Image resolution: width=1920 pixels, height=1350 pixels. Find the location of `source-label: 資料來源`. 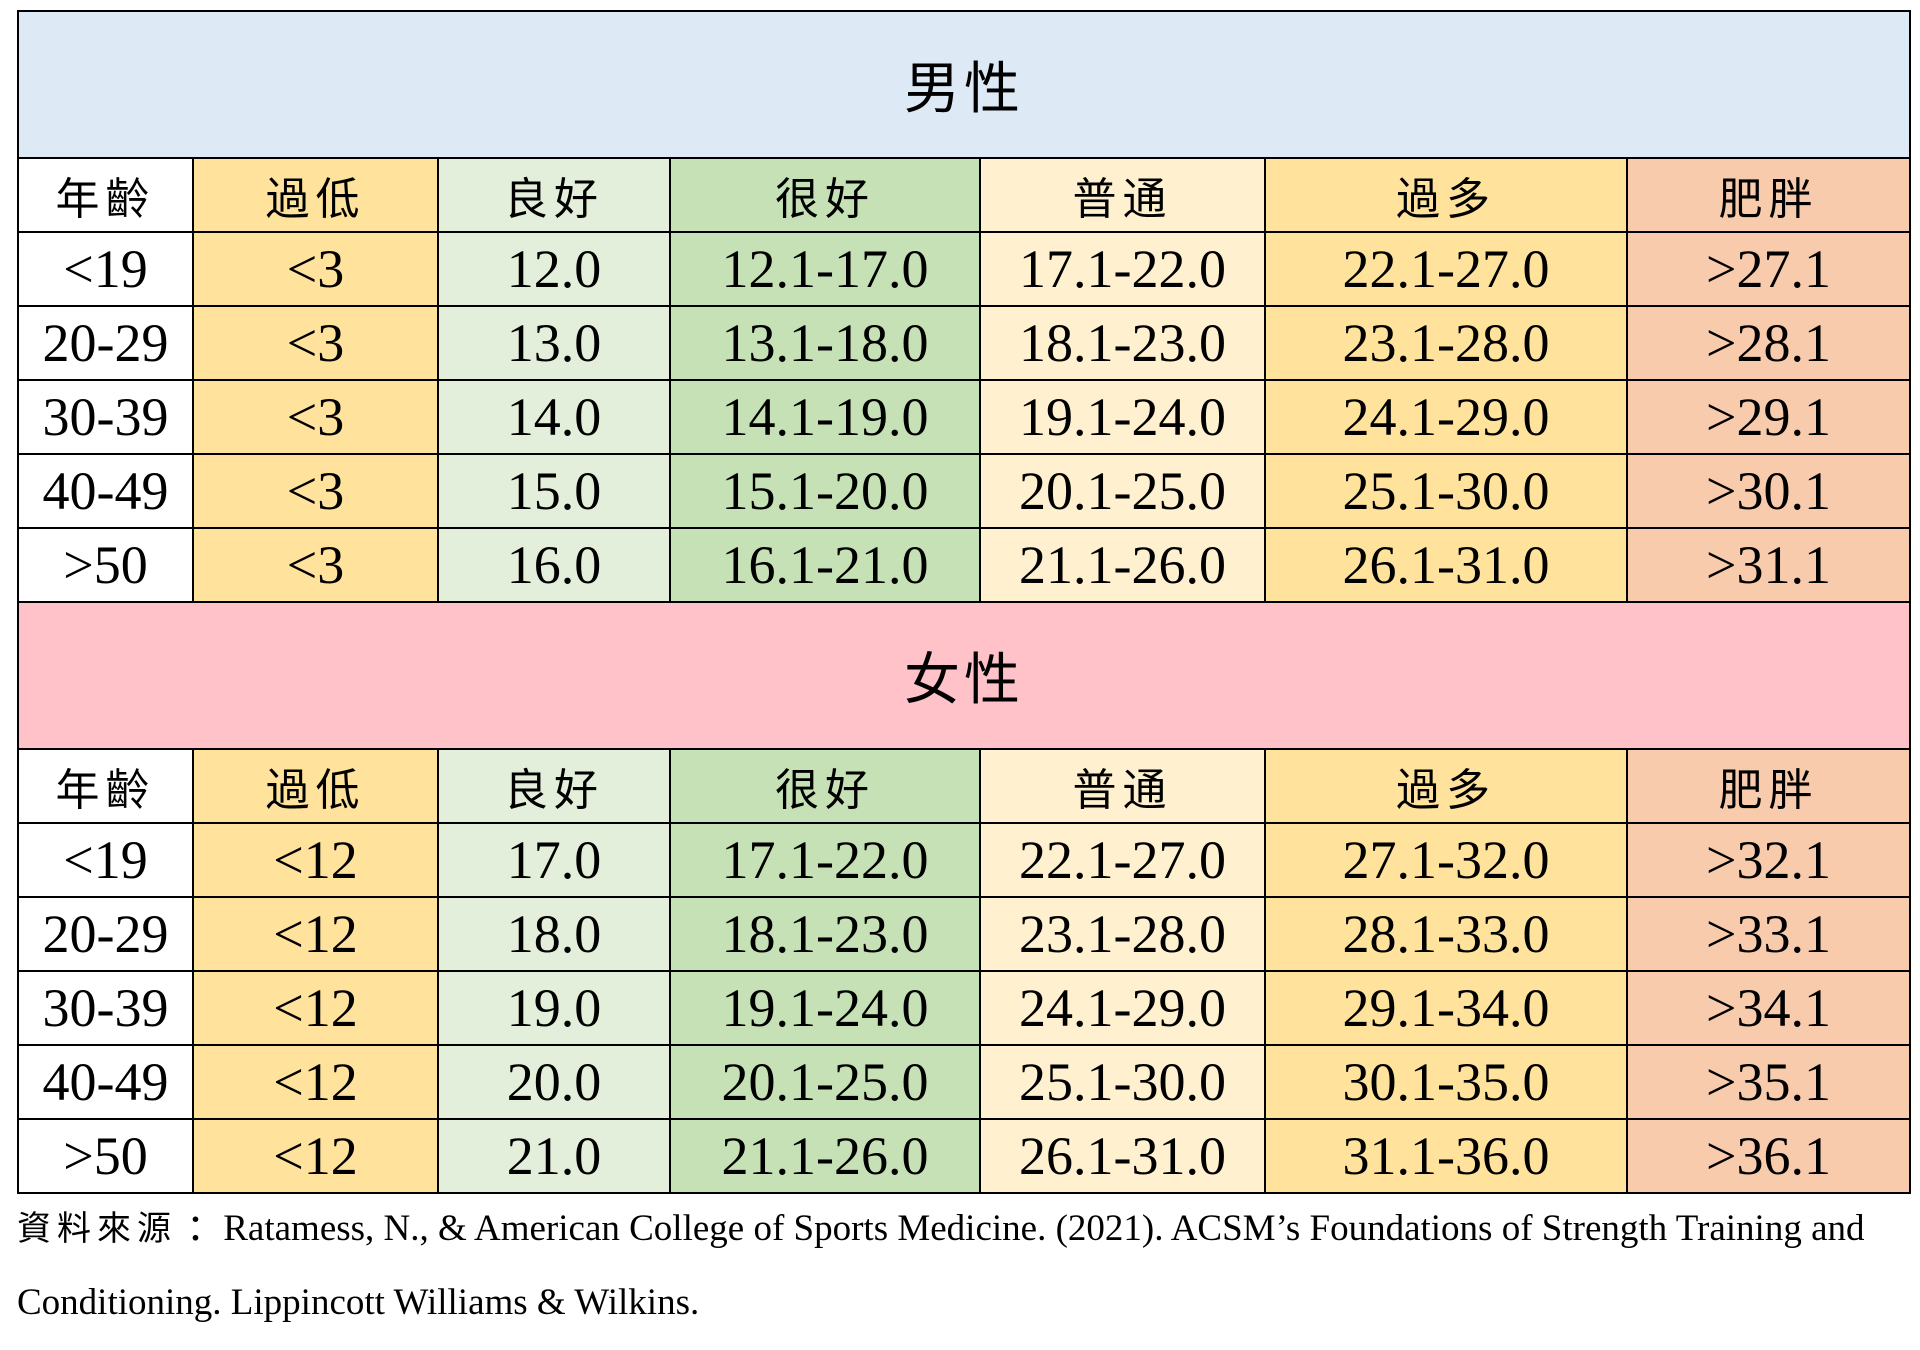

source-label: 資料來源 is located at coordinates (97, 1229).